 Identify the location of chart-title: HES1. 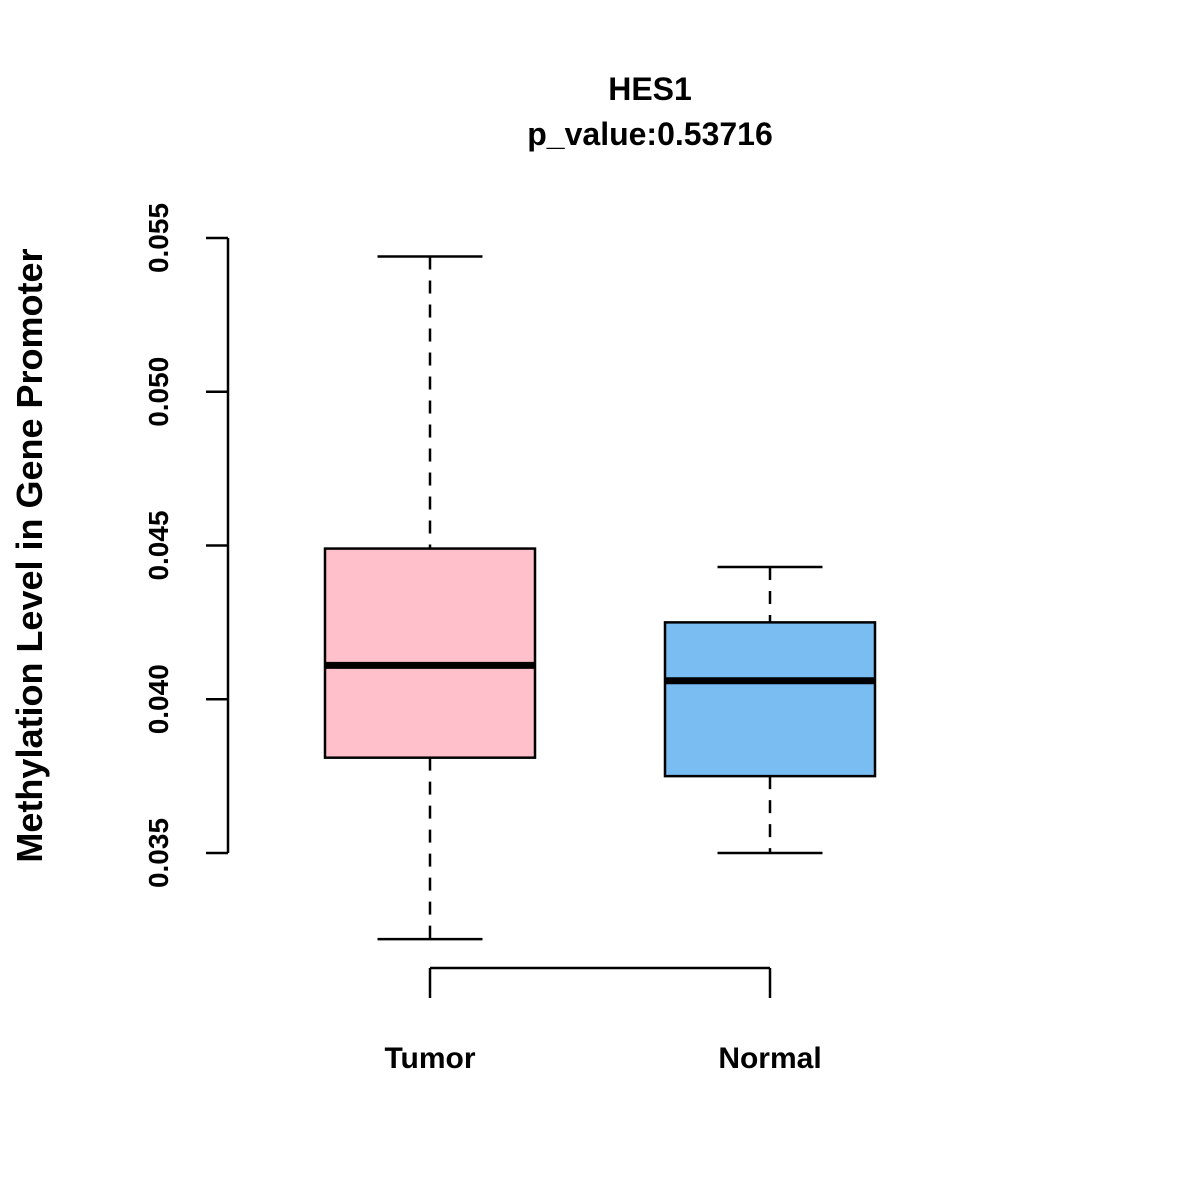
(650, 89).